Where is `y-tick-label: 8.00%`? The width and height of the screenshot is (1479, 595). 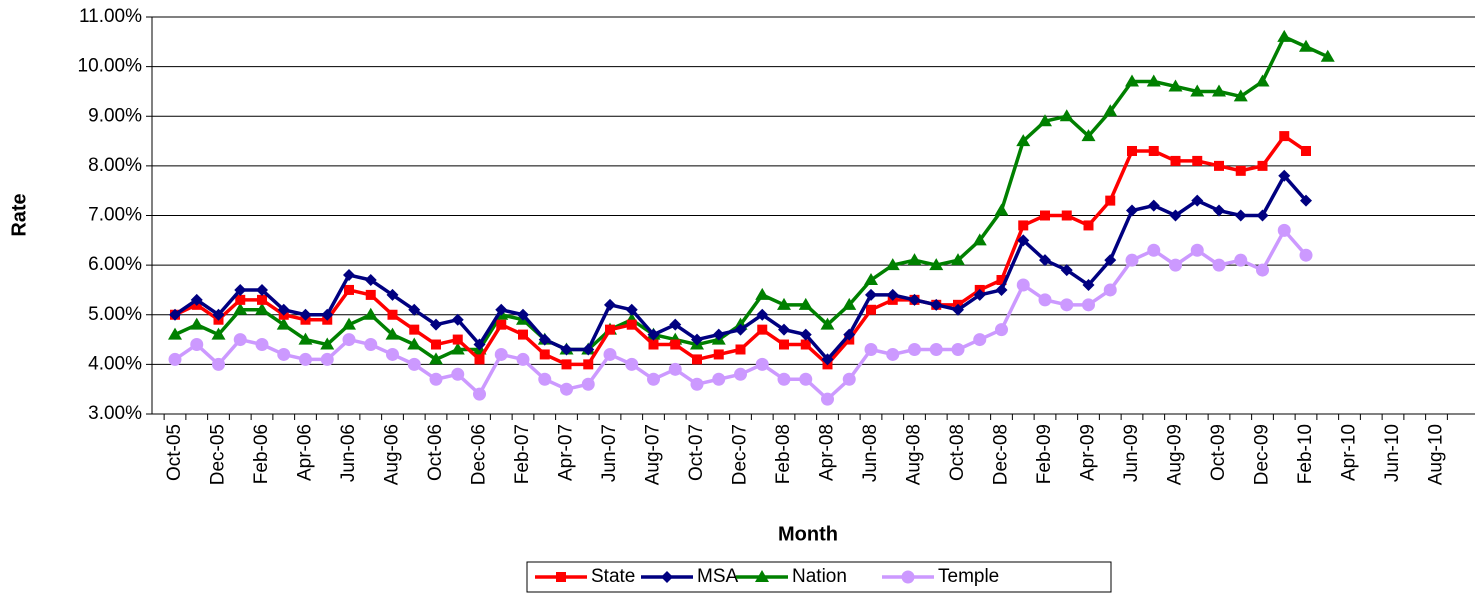 y-tick-label: 8.00% is located at coordinates (115, 165).